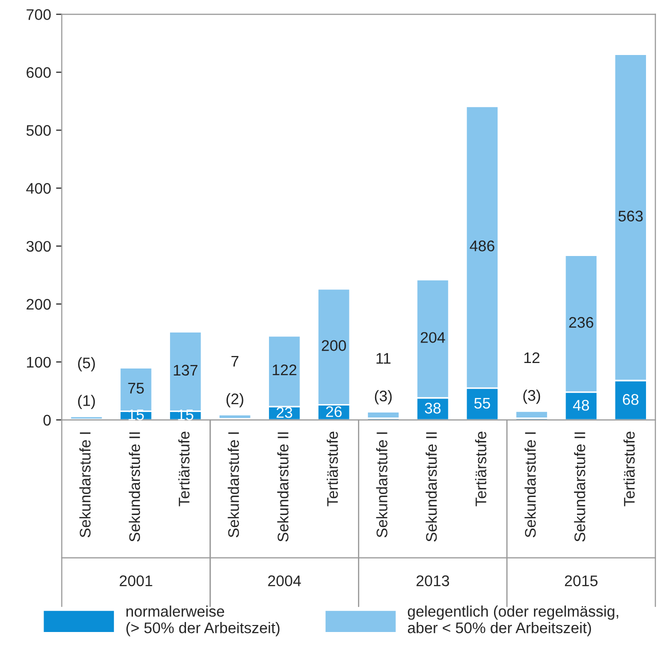 Image resolution: width=664 pixels, height=650 pixels. Describe the element at coordinates (433, 337) in the screenshot. I see `data-label: 204` at that location.